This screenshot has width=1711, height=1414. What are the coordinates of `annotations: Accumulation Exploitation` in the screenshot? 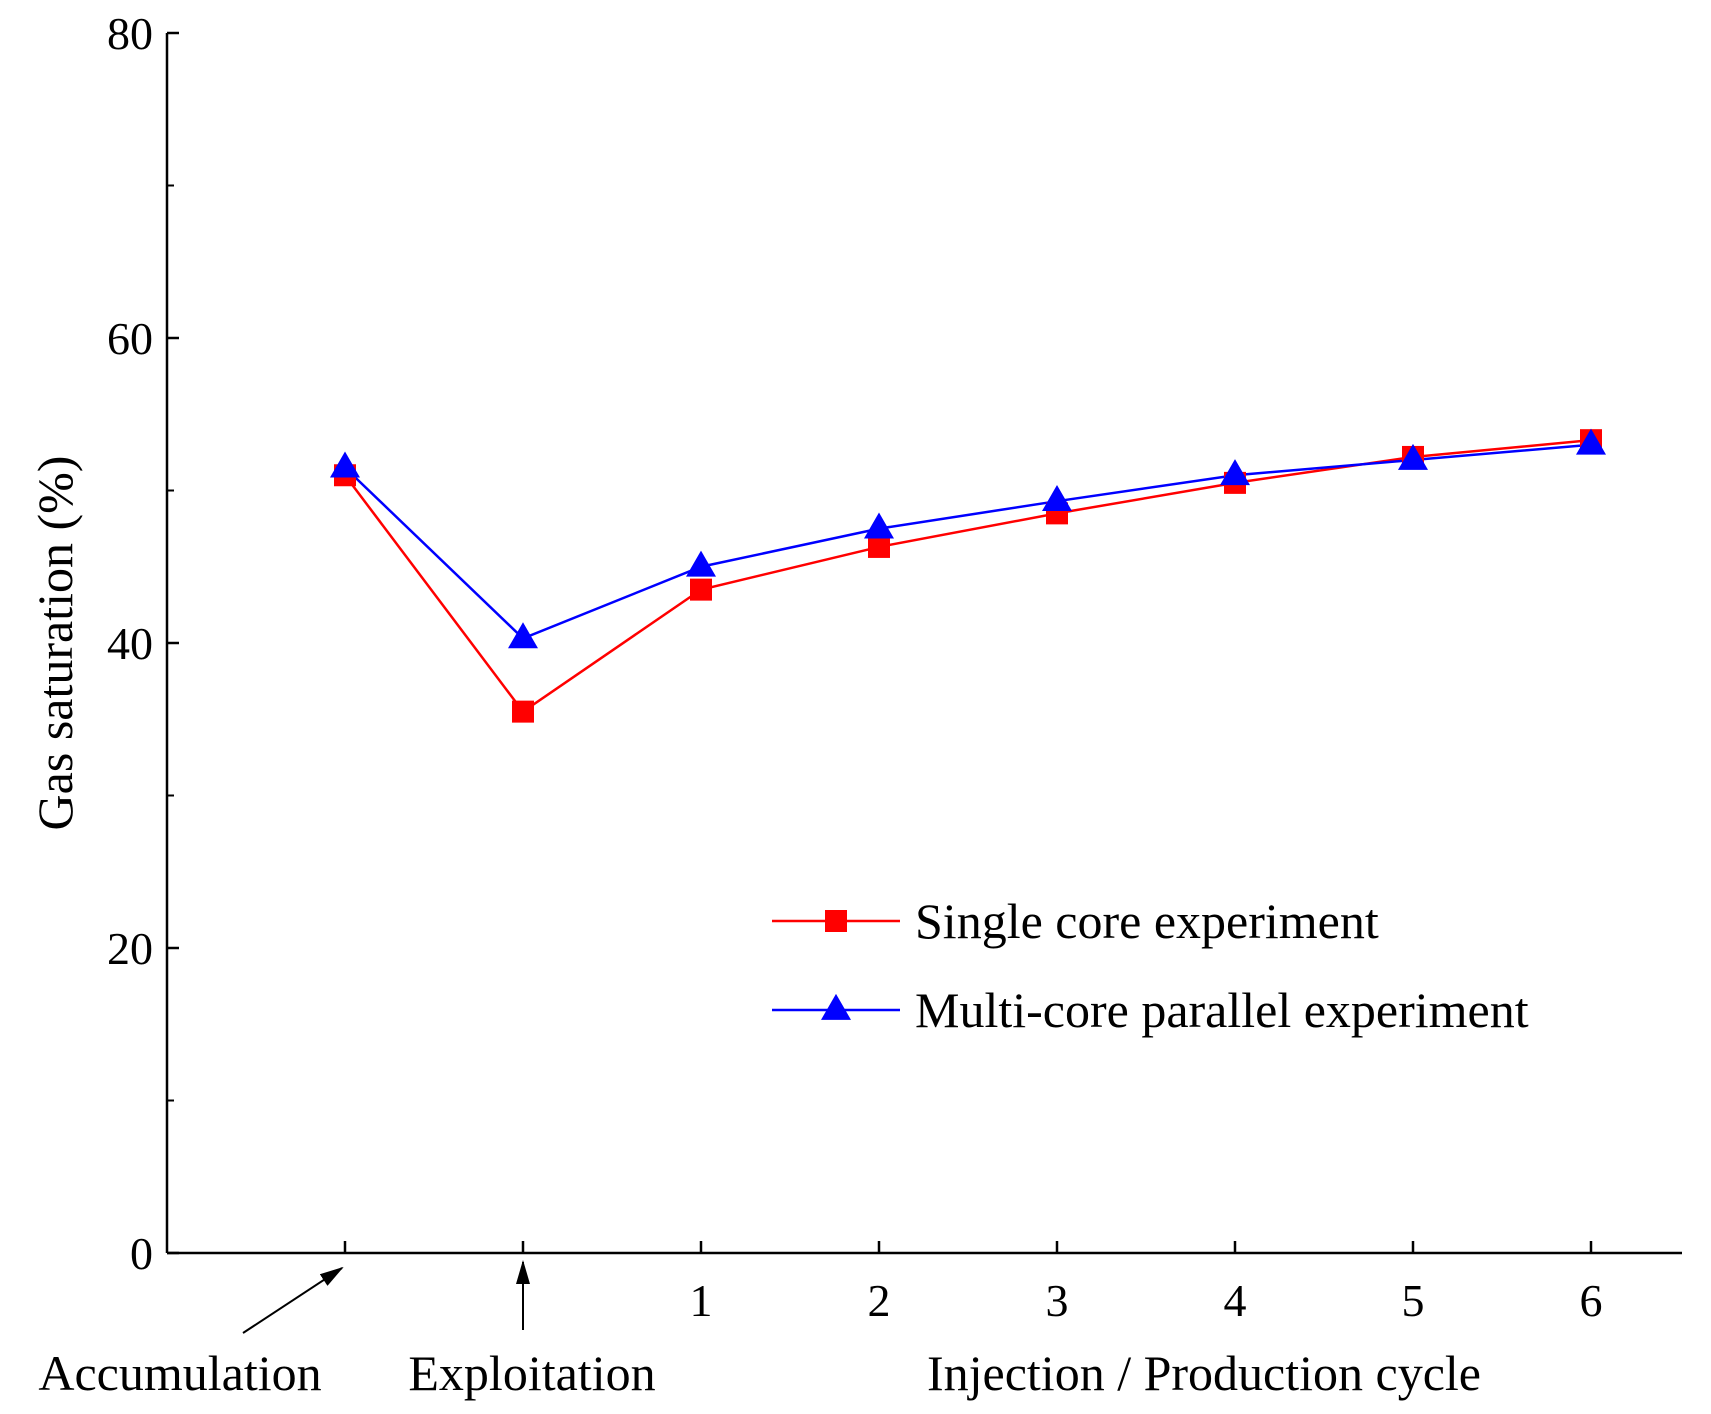 It's located at (347, 1330).